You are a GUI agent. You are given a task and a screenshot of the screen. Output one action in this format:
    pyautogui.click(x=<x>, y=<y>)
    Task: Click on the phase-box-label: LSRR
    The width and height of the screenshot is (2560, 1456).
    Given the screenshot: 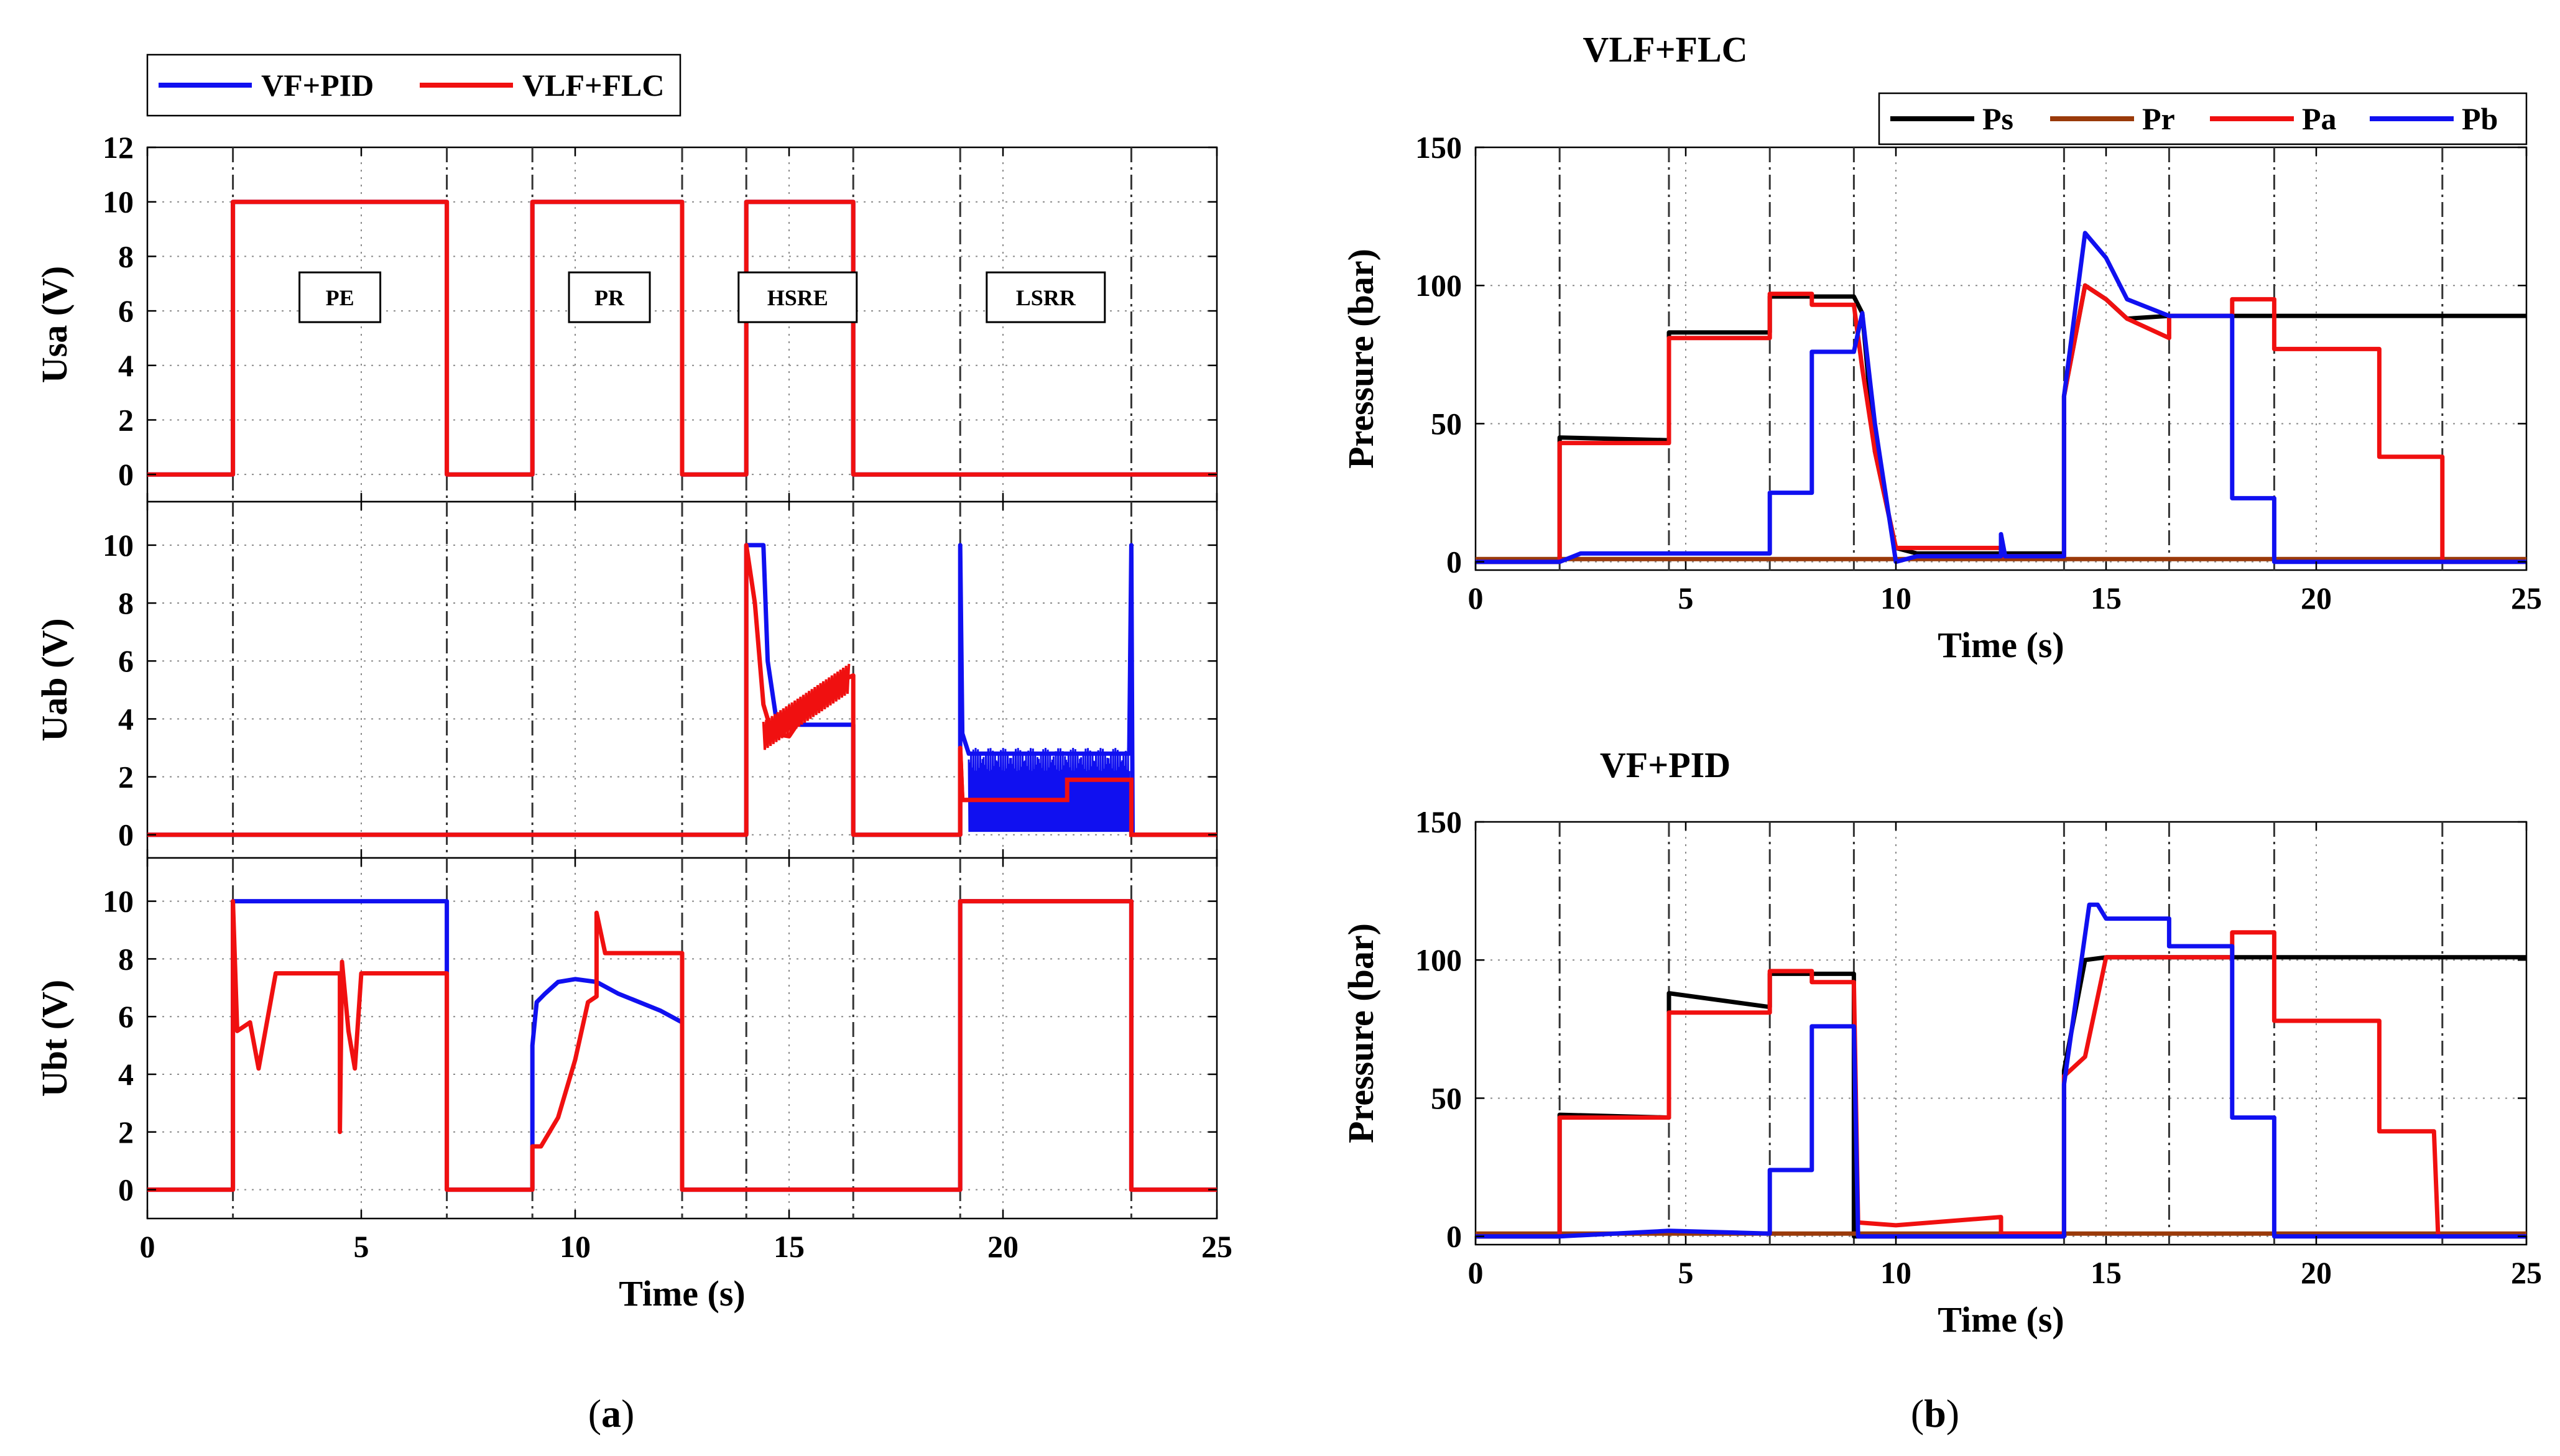 What is the action you would take?
    pyautogui.click(x=1046, y=297)
    